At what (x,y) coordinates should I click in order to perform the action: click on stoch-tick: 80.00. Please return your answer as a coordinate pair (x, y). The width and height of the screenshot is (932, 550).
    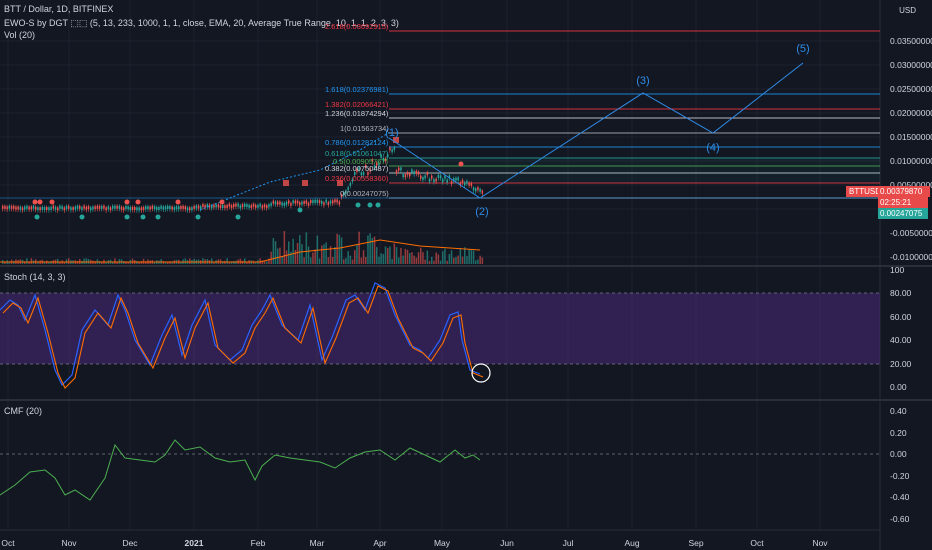
    Looking at the image, I should click on (901, 293).